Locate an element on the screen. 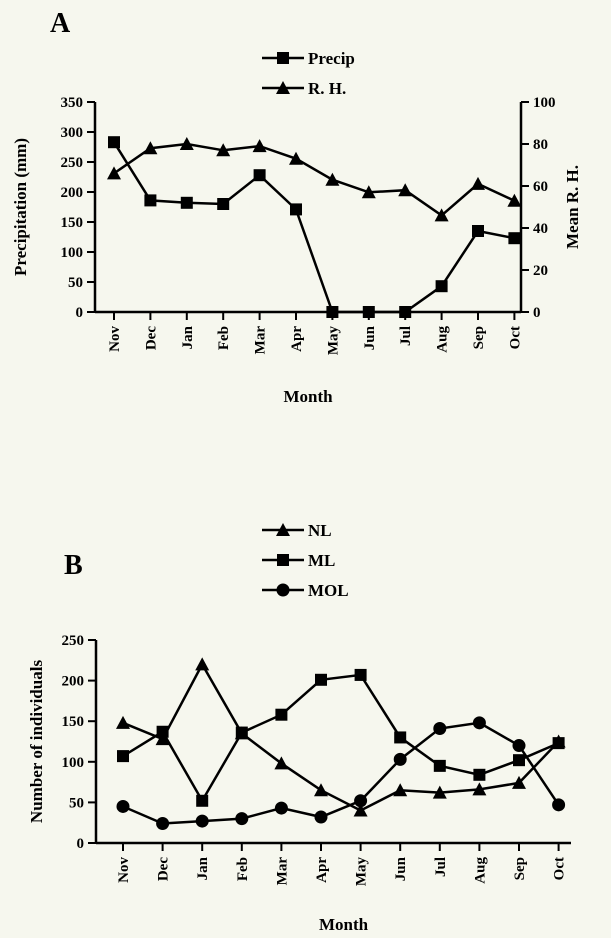 The width and height of the screenshot is (611, 938). y2-tick-label: 100 is located at coordinates (544, 103).